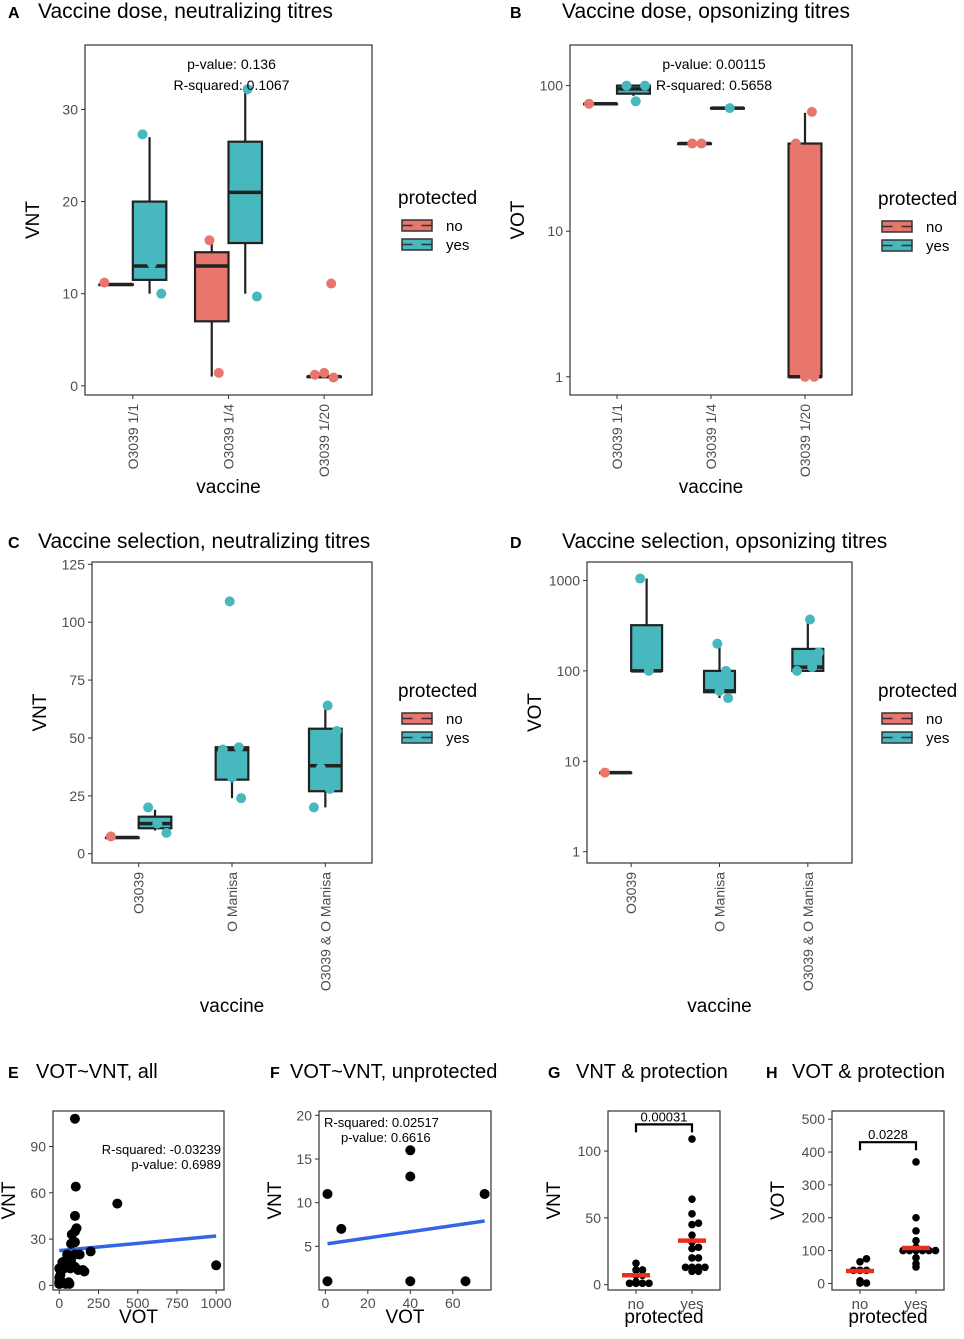 Image resolution: width=964 pixels, height=1339 pixels. What do you see at coordinates (814, 1152) in the screenshot?
I see `y-tick-label: 400` at bounding box center [814, 1152].